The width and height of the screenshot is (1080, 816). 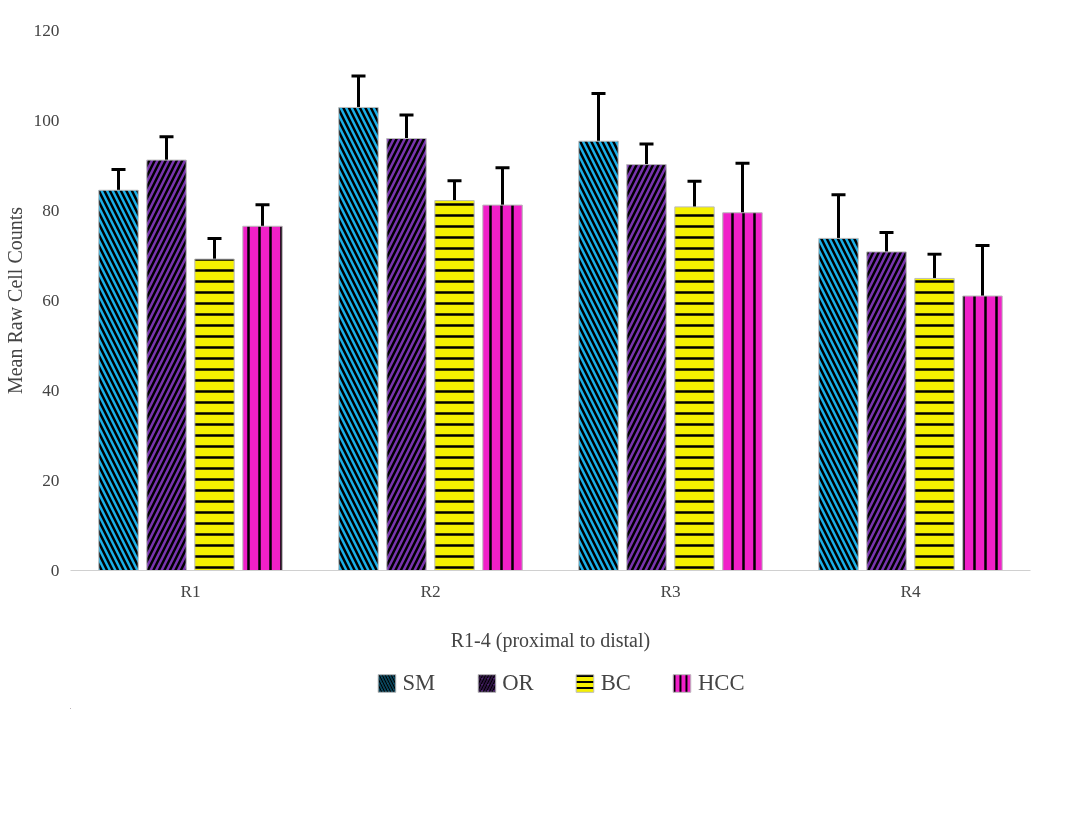 What do you see at coordinates (550, 640) in the screenshot?
I see `x-axis-title: R1-4 (proximal to distal)` at bounding box center [550, 640].